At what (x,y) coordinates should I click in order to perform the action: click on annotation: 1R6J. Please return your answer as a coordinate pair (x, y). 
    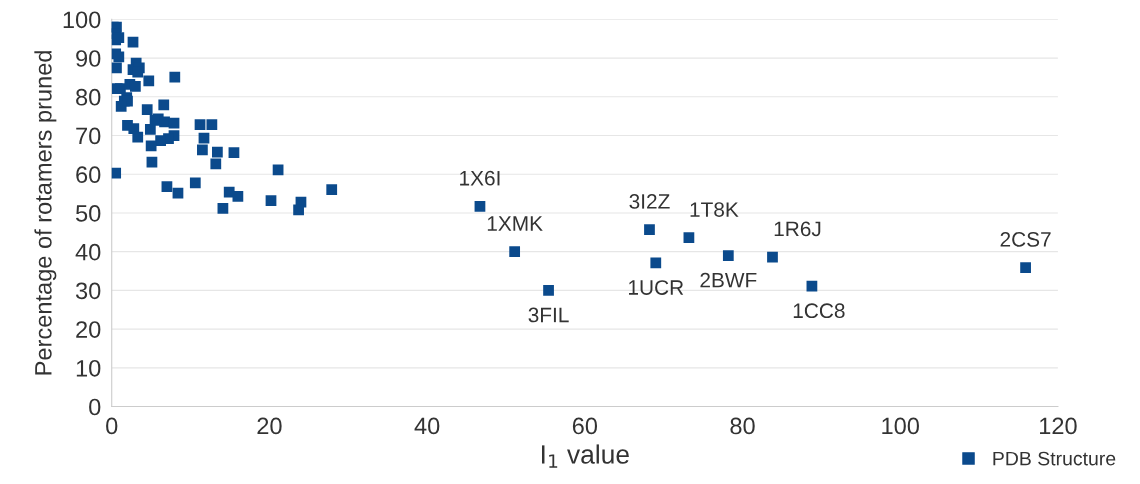
    Looking at the image, I should click on (797, 229).